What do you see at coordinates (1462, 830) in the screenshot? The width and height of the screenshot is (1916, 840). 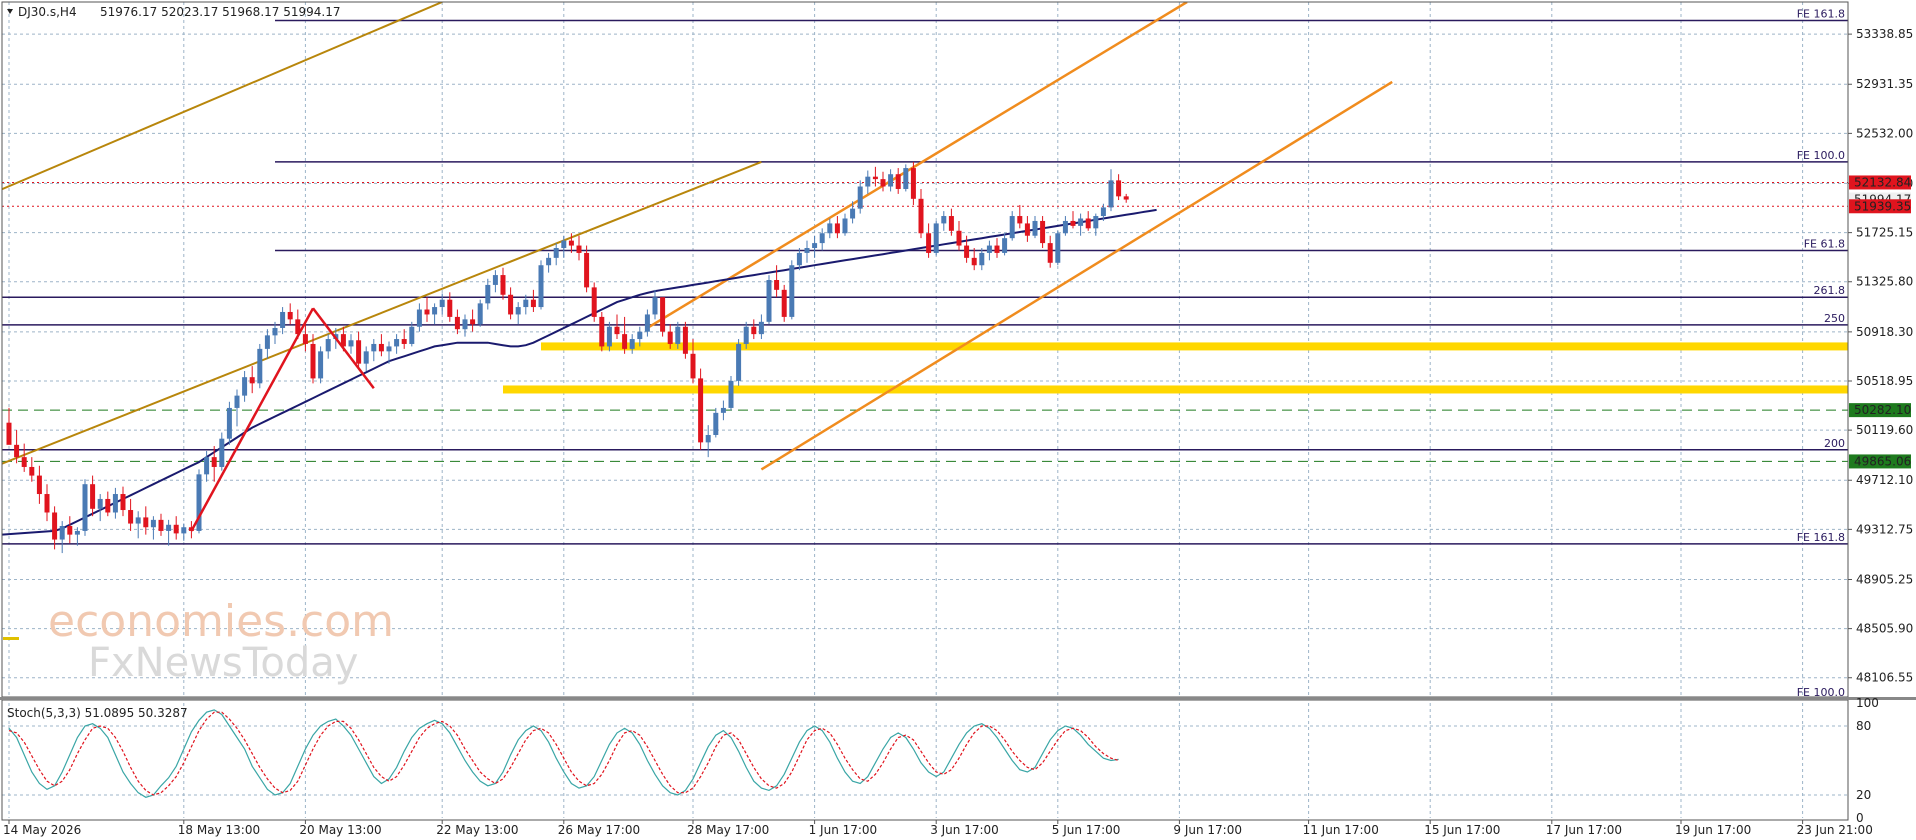 I see `time-tick-label: 15 Jun 17:00` at bounding box center [1462, 830].